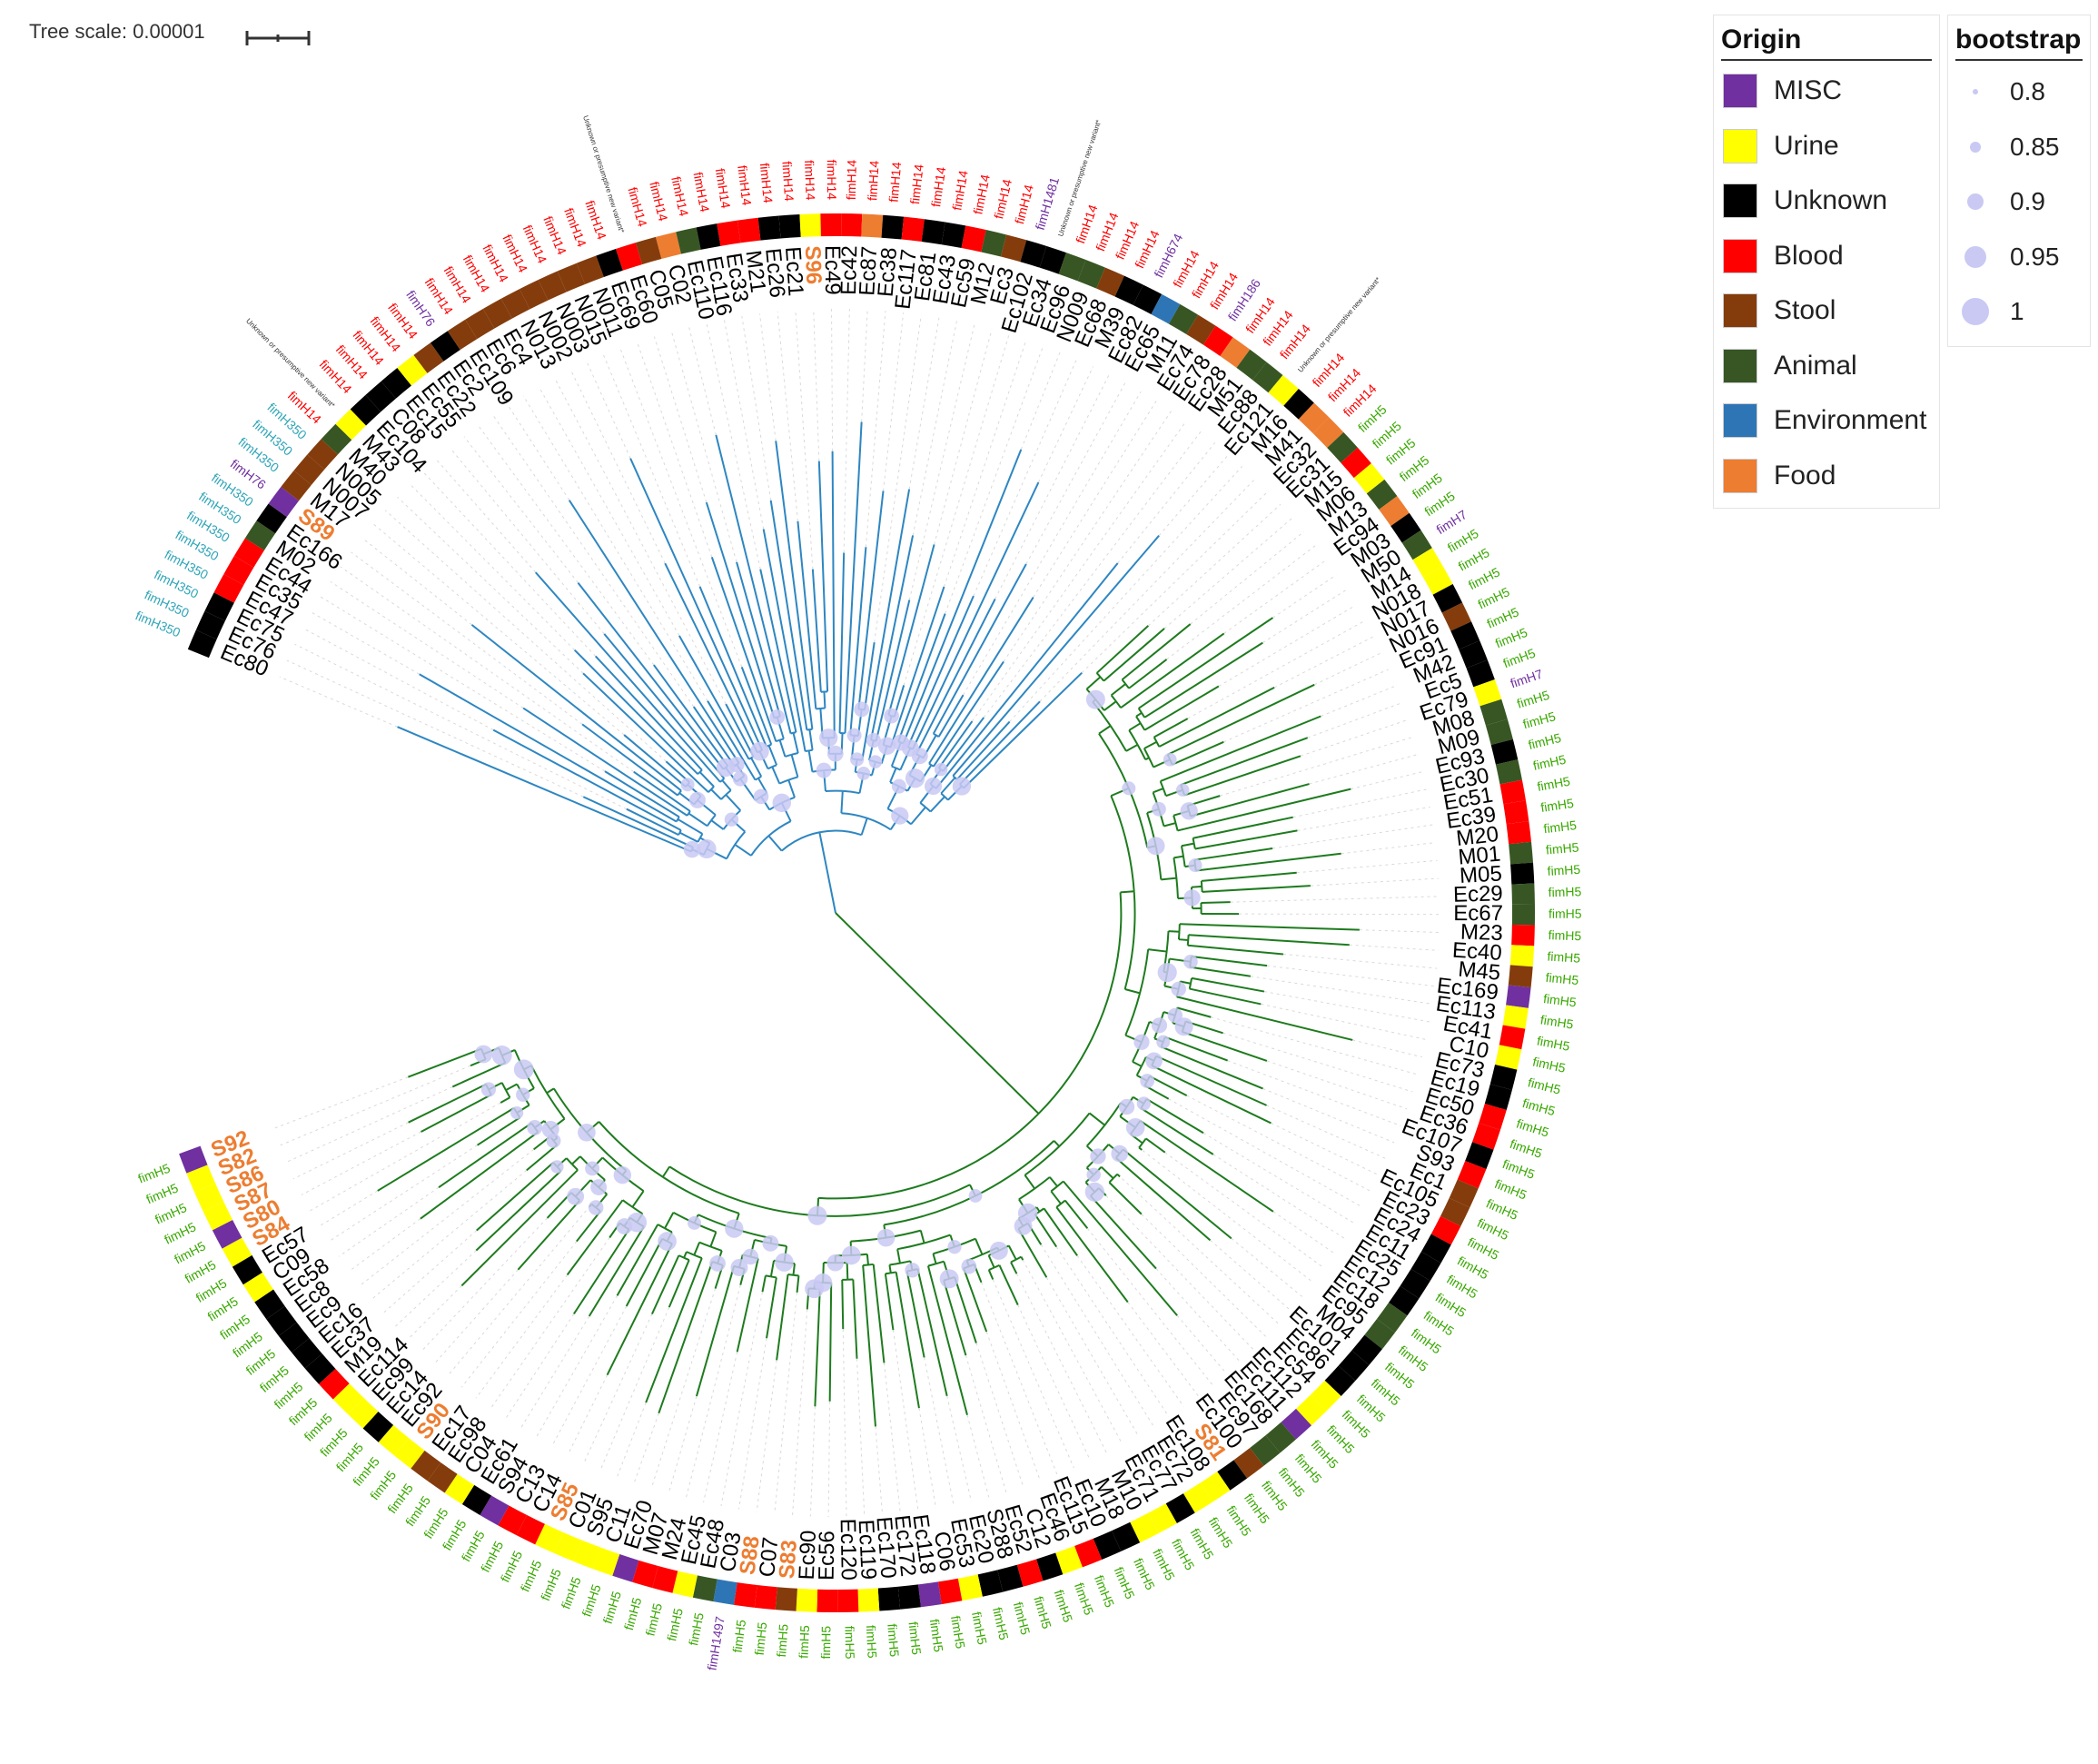  Describe the element at coordinates (1826, 369) in the screenshot. I see `origin-legend-item: Animal` at that location.